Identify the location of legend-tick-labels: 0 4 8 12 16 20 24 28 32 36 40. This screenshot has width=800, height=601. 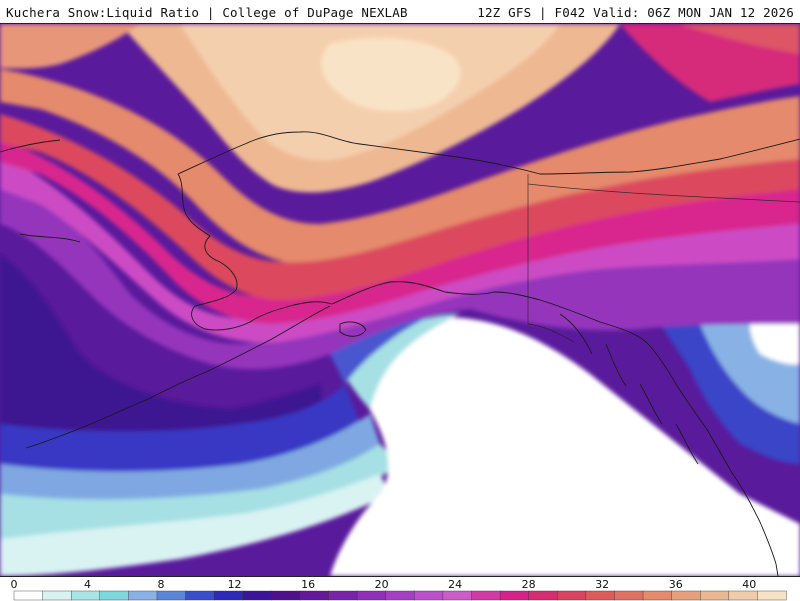
(384, 584).